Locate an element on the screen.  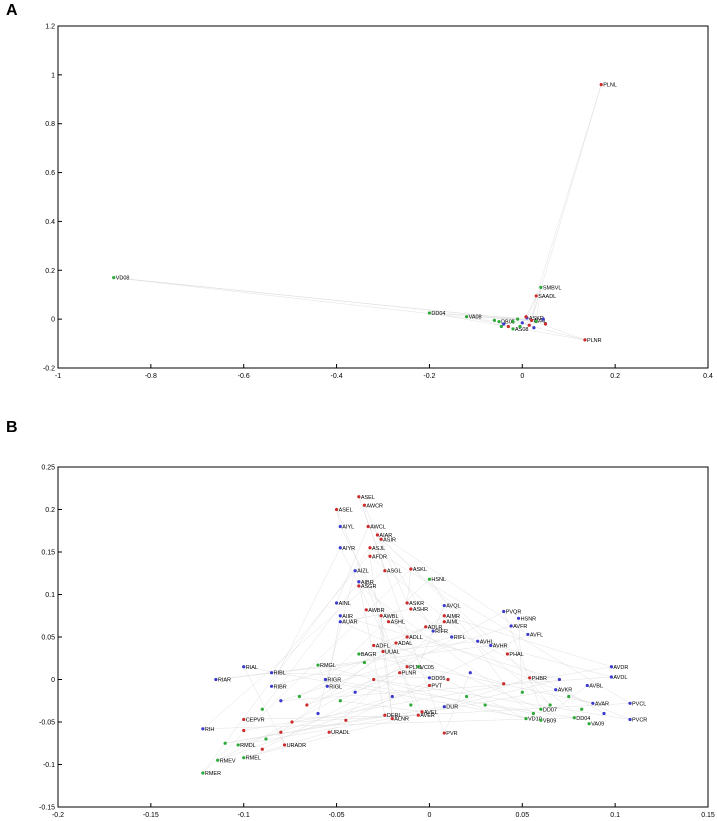
panel-b-point-label: RMEL is located at coordinates (253, 759).